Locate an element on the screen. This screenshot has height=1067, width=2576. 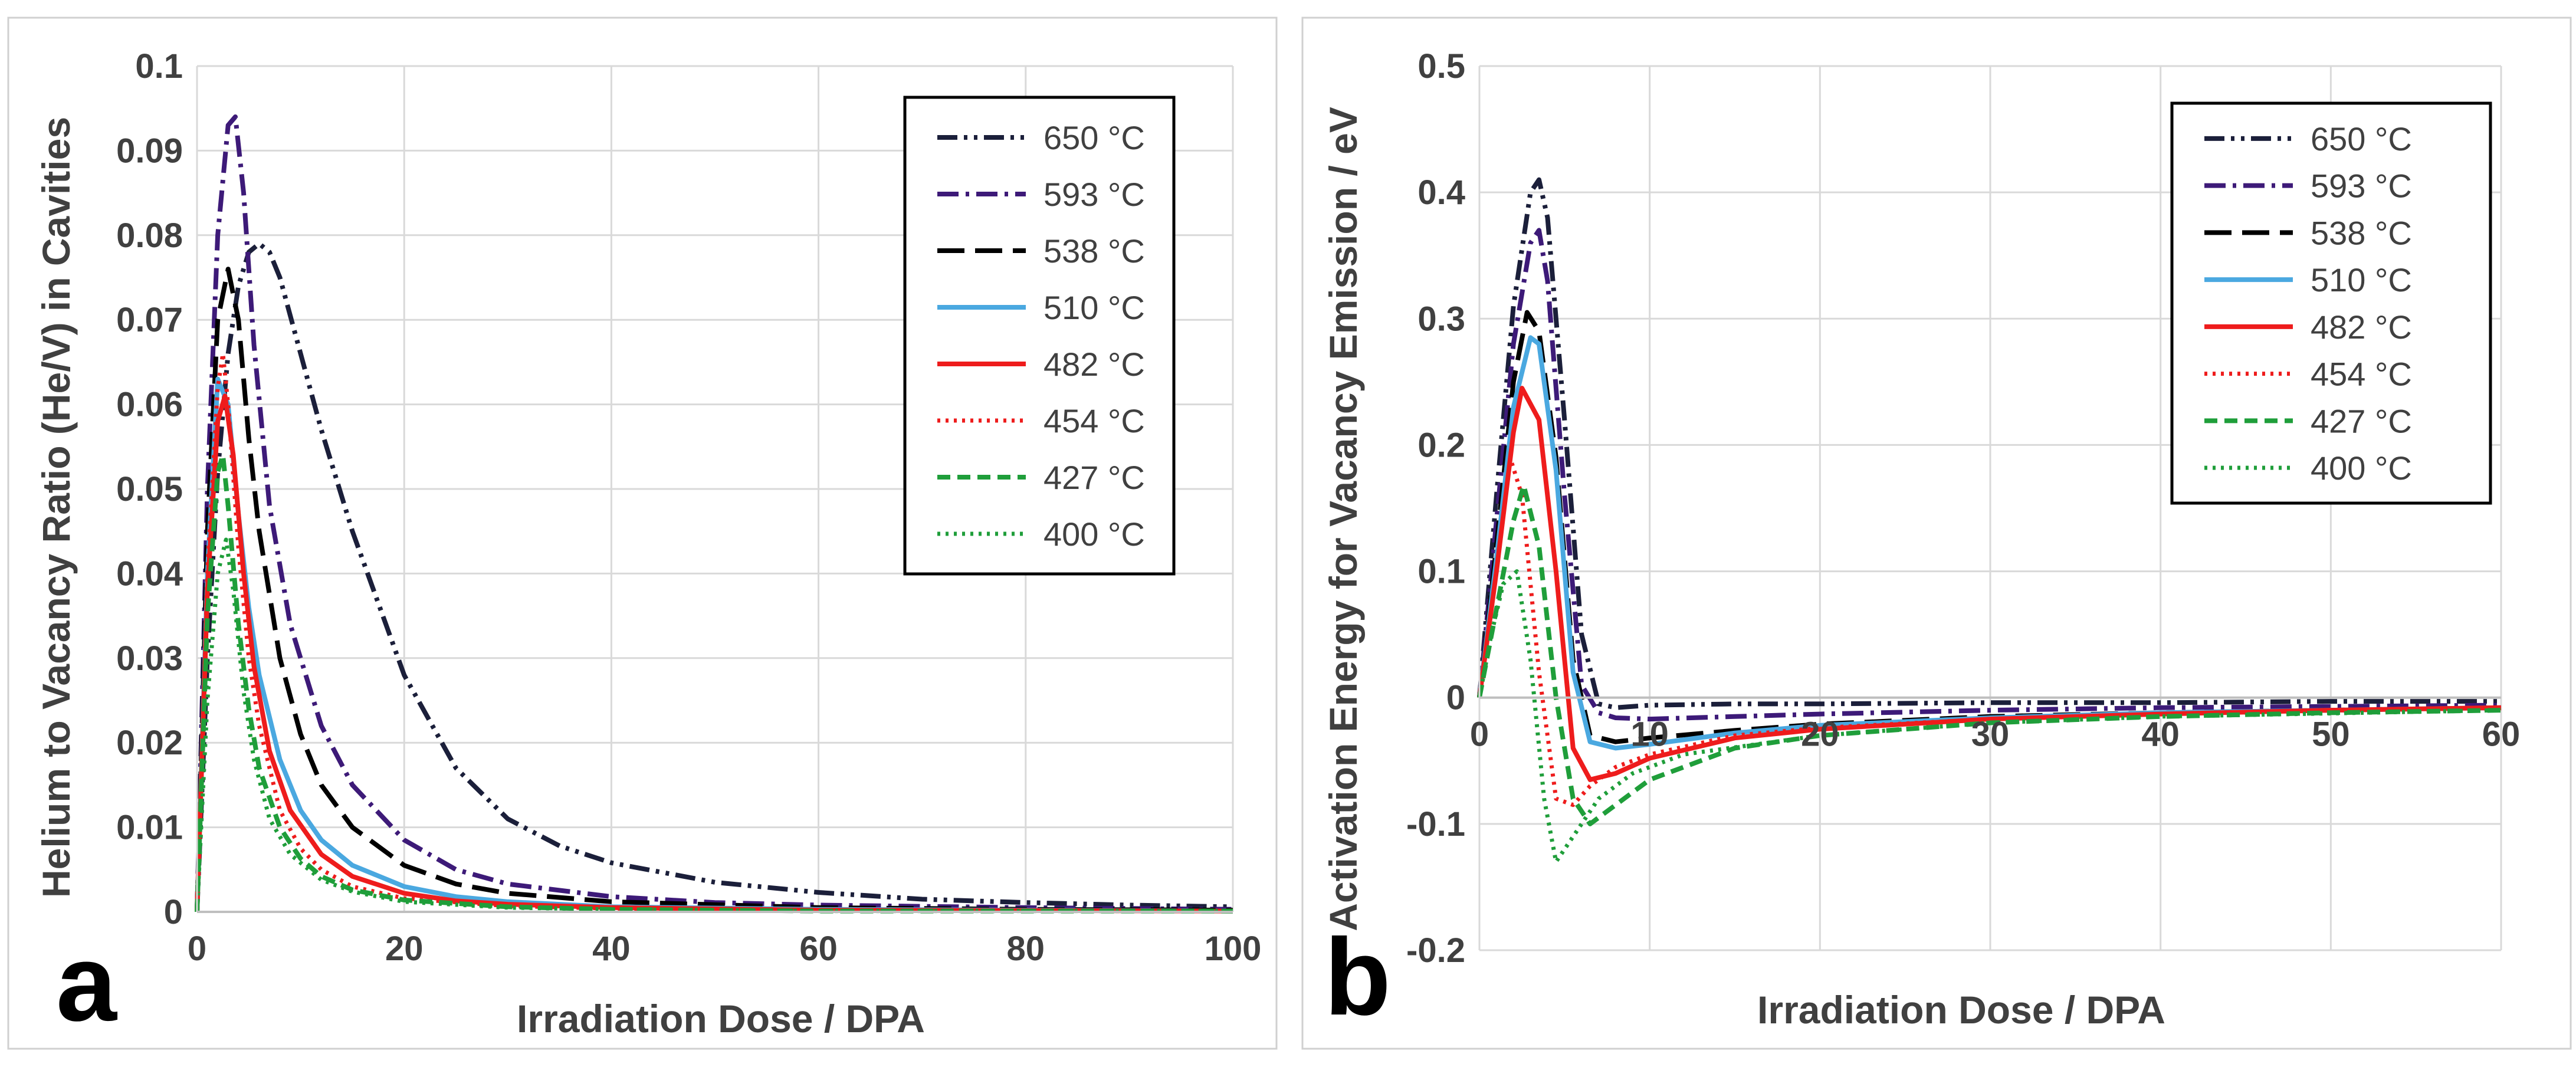
legend-label-b-4: 482 °C is located at coordinates (2361, 327).